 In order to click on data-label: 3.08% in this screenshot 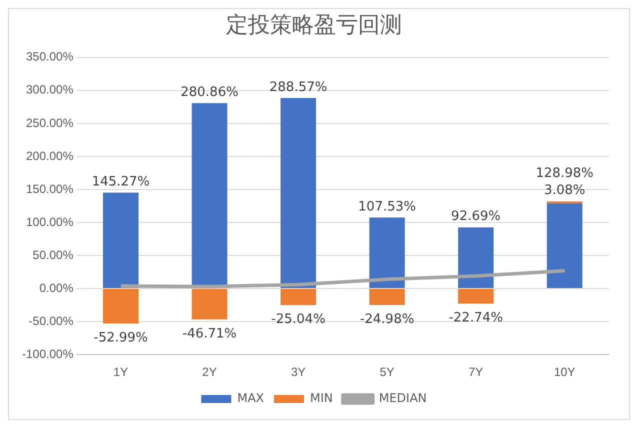, I will do `click(565, 190)`.